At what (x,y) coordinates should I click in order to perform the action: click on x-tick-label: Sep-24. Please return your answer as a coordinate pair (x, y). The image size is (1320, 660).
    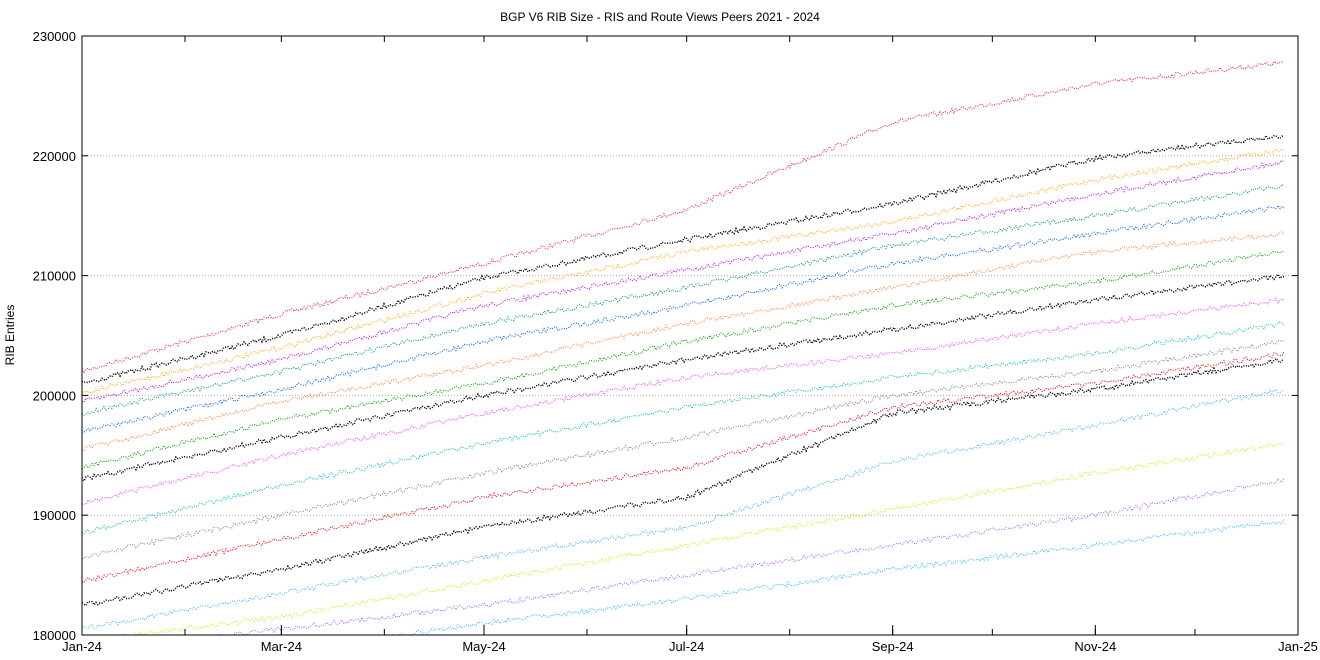
    Looking at the image, I should click on (893, 646).